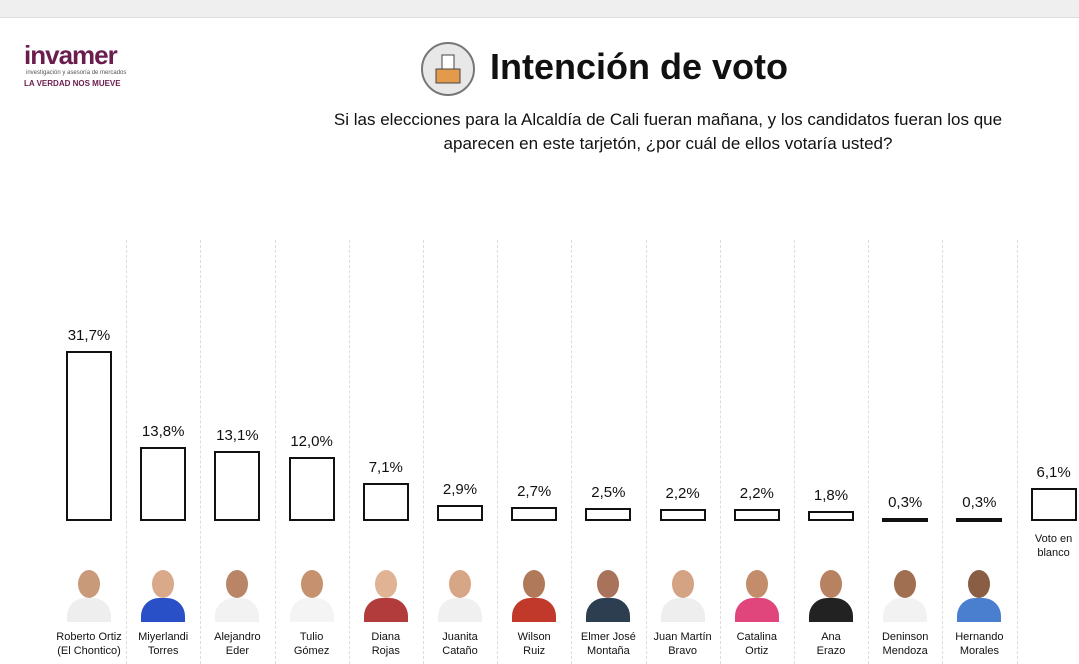 This screenshot has width=1079, height=664. Describe the element at coordinates (608, 492) in the screenshot. I see `value-label: 2,5%` at that location.